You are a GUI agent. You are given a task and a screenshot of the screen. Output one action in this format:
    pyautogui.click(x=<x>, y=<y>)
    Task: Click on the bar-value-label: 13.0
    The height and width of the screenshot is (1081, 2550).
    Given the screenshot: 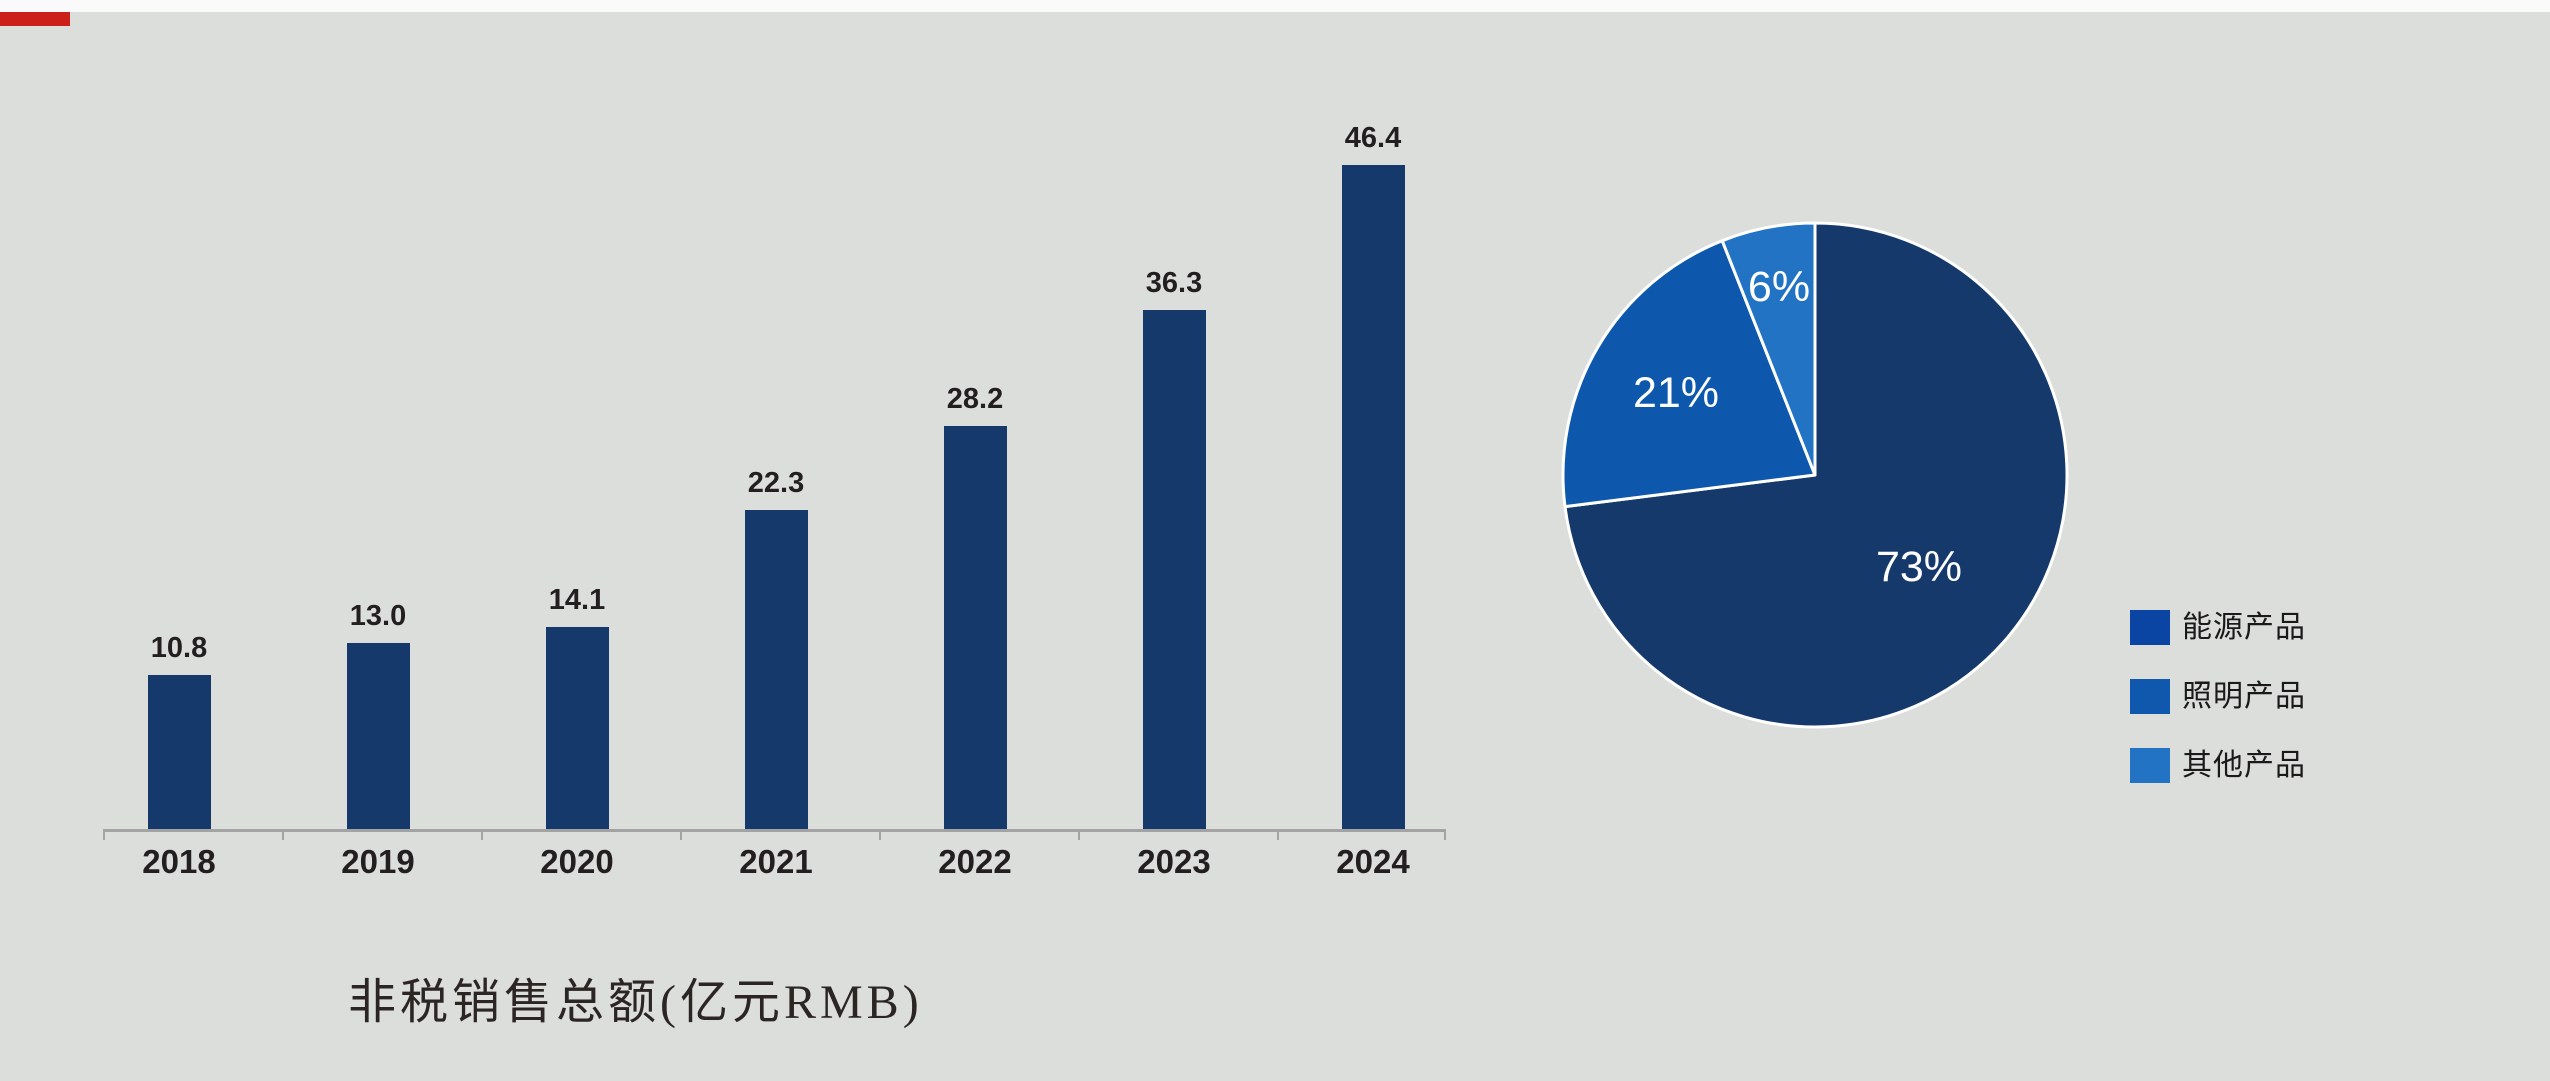 What is the action you would take?
    pyautogui.click(x=378, y=616)
    